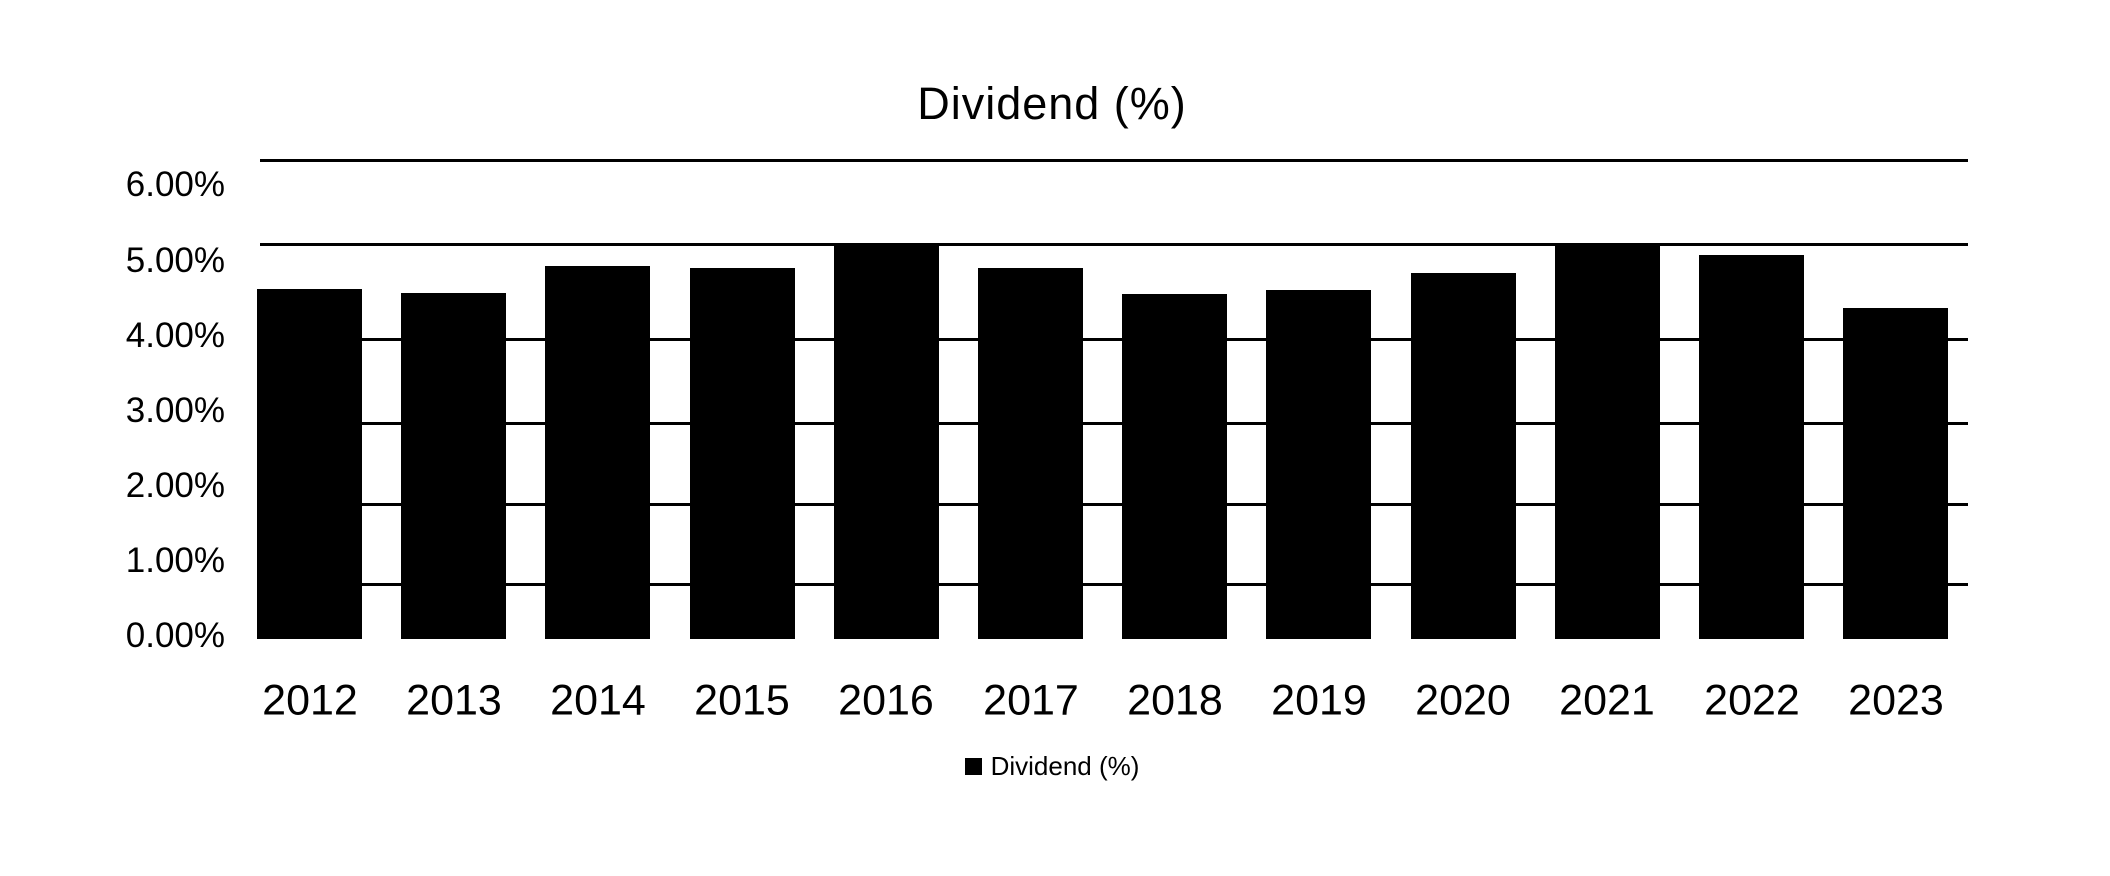 Image resolution: width=2110 pixels, height=876 pixels. Describe the element at coordinates (886, 700) in the screenshot. I see `x-tick-label-2016: 2016` at that location.